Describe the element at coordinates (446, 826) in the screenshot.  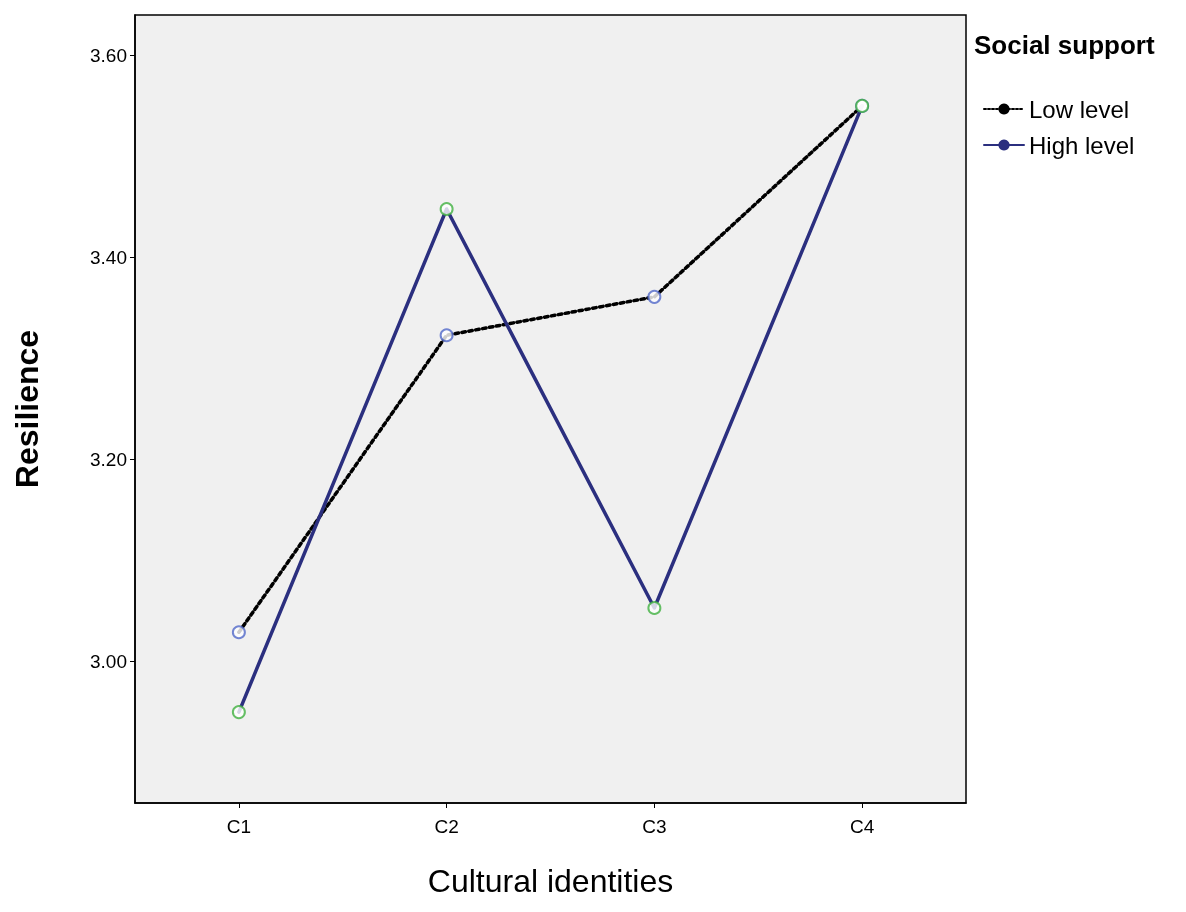
I see `x-tick-label: C2` at that location.